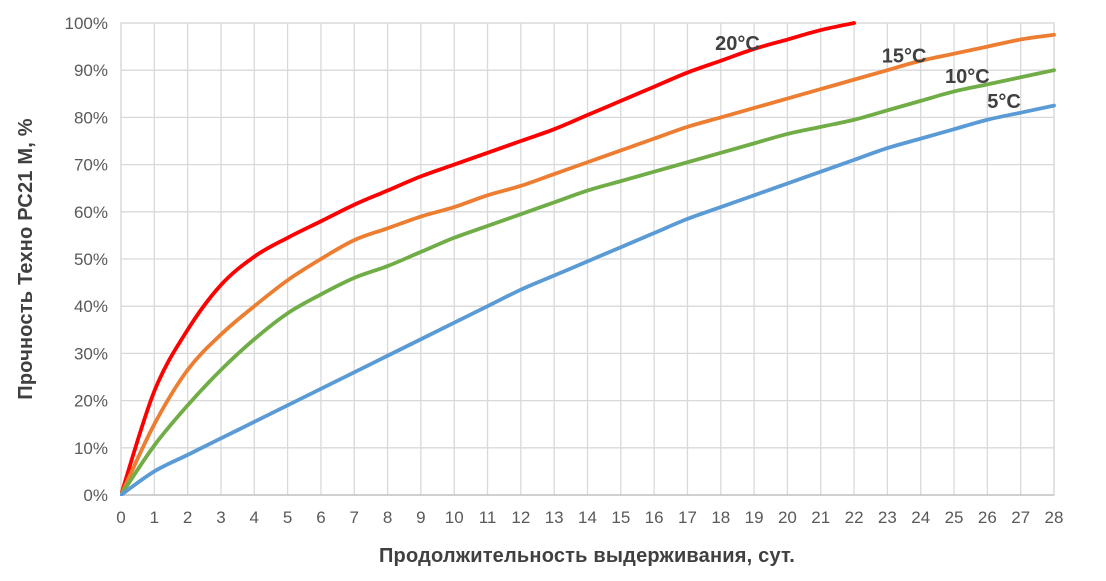 This screenshot has width=1106, height=581. What do you see at coordinates (420, 517) in the screenshot?
I see `x-tick-label: 9` at bounding box center [420, 517].